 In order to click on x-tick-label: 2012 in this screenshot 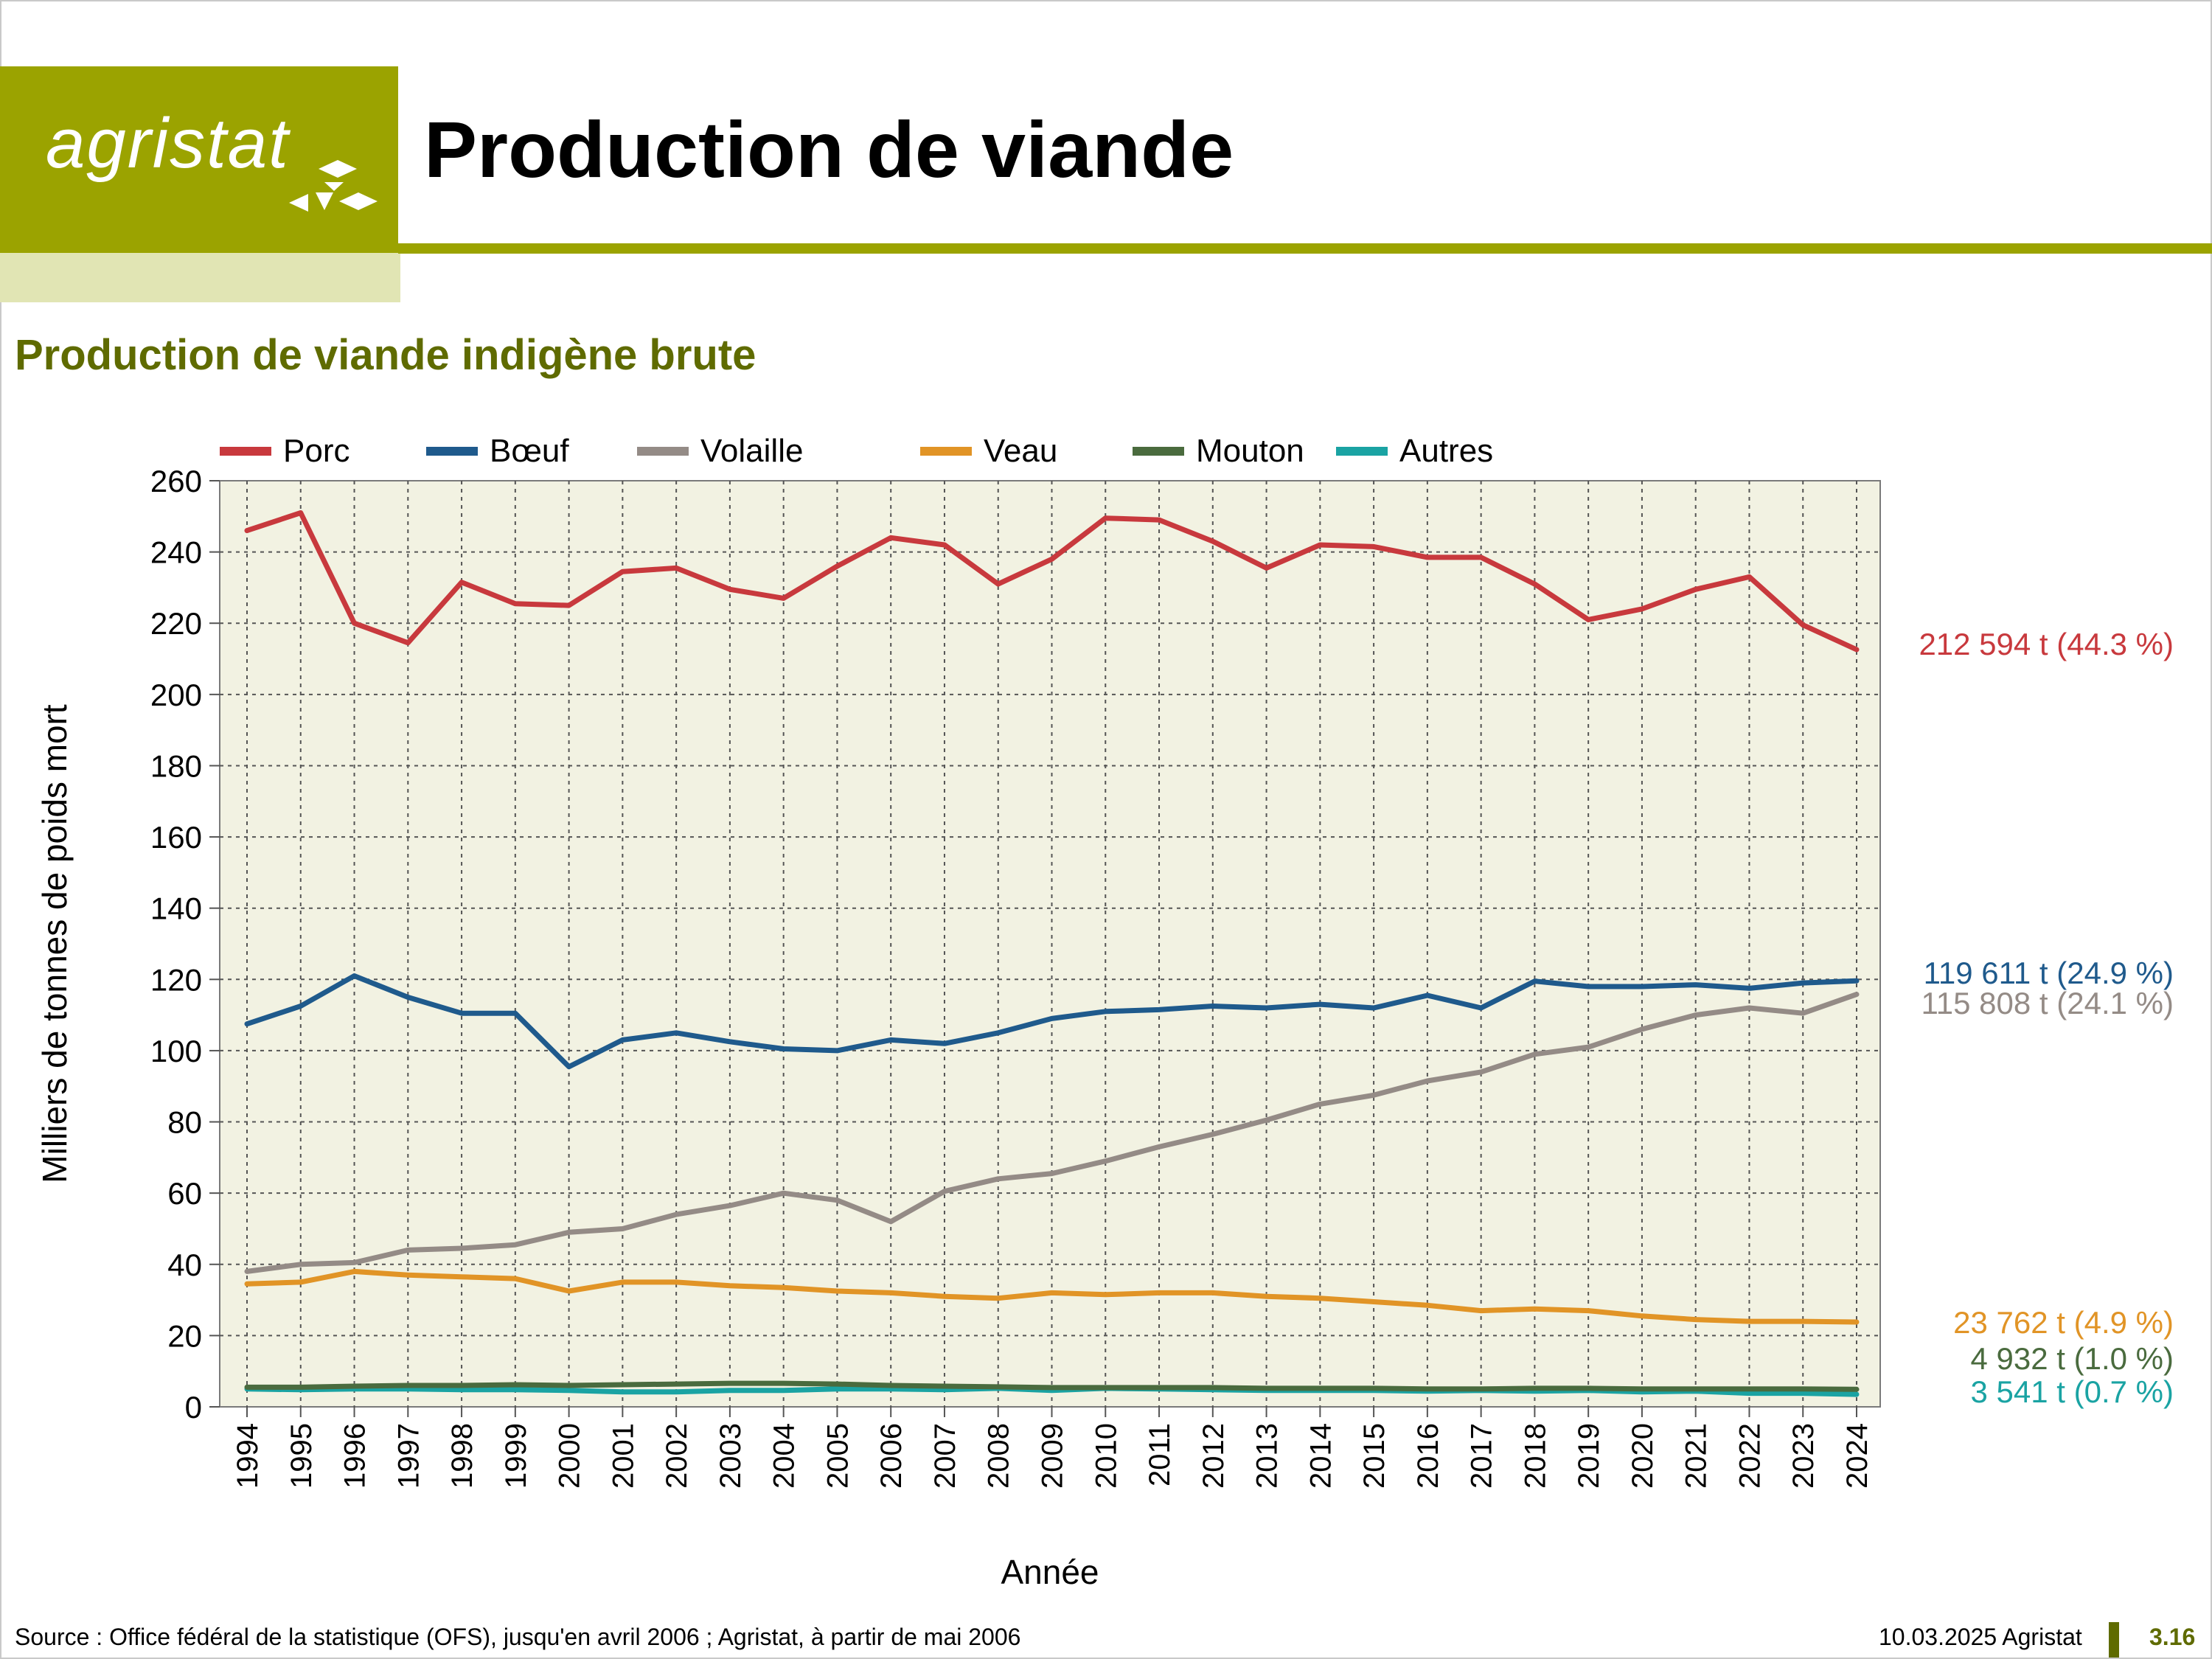, I will do `click(1213, 1456)`.